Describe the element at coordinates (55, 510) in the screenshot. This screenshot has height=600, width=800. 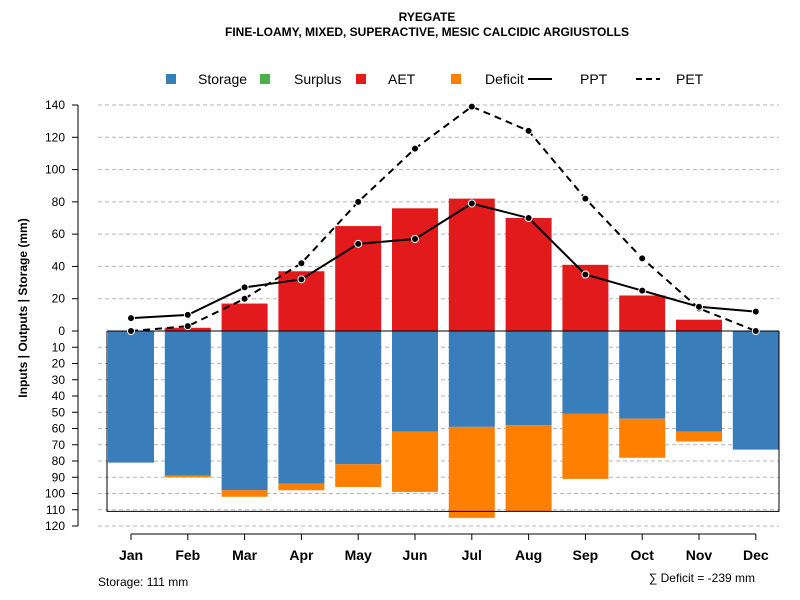
I see `y-tick-label: 110` at that location.